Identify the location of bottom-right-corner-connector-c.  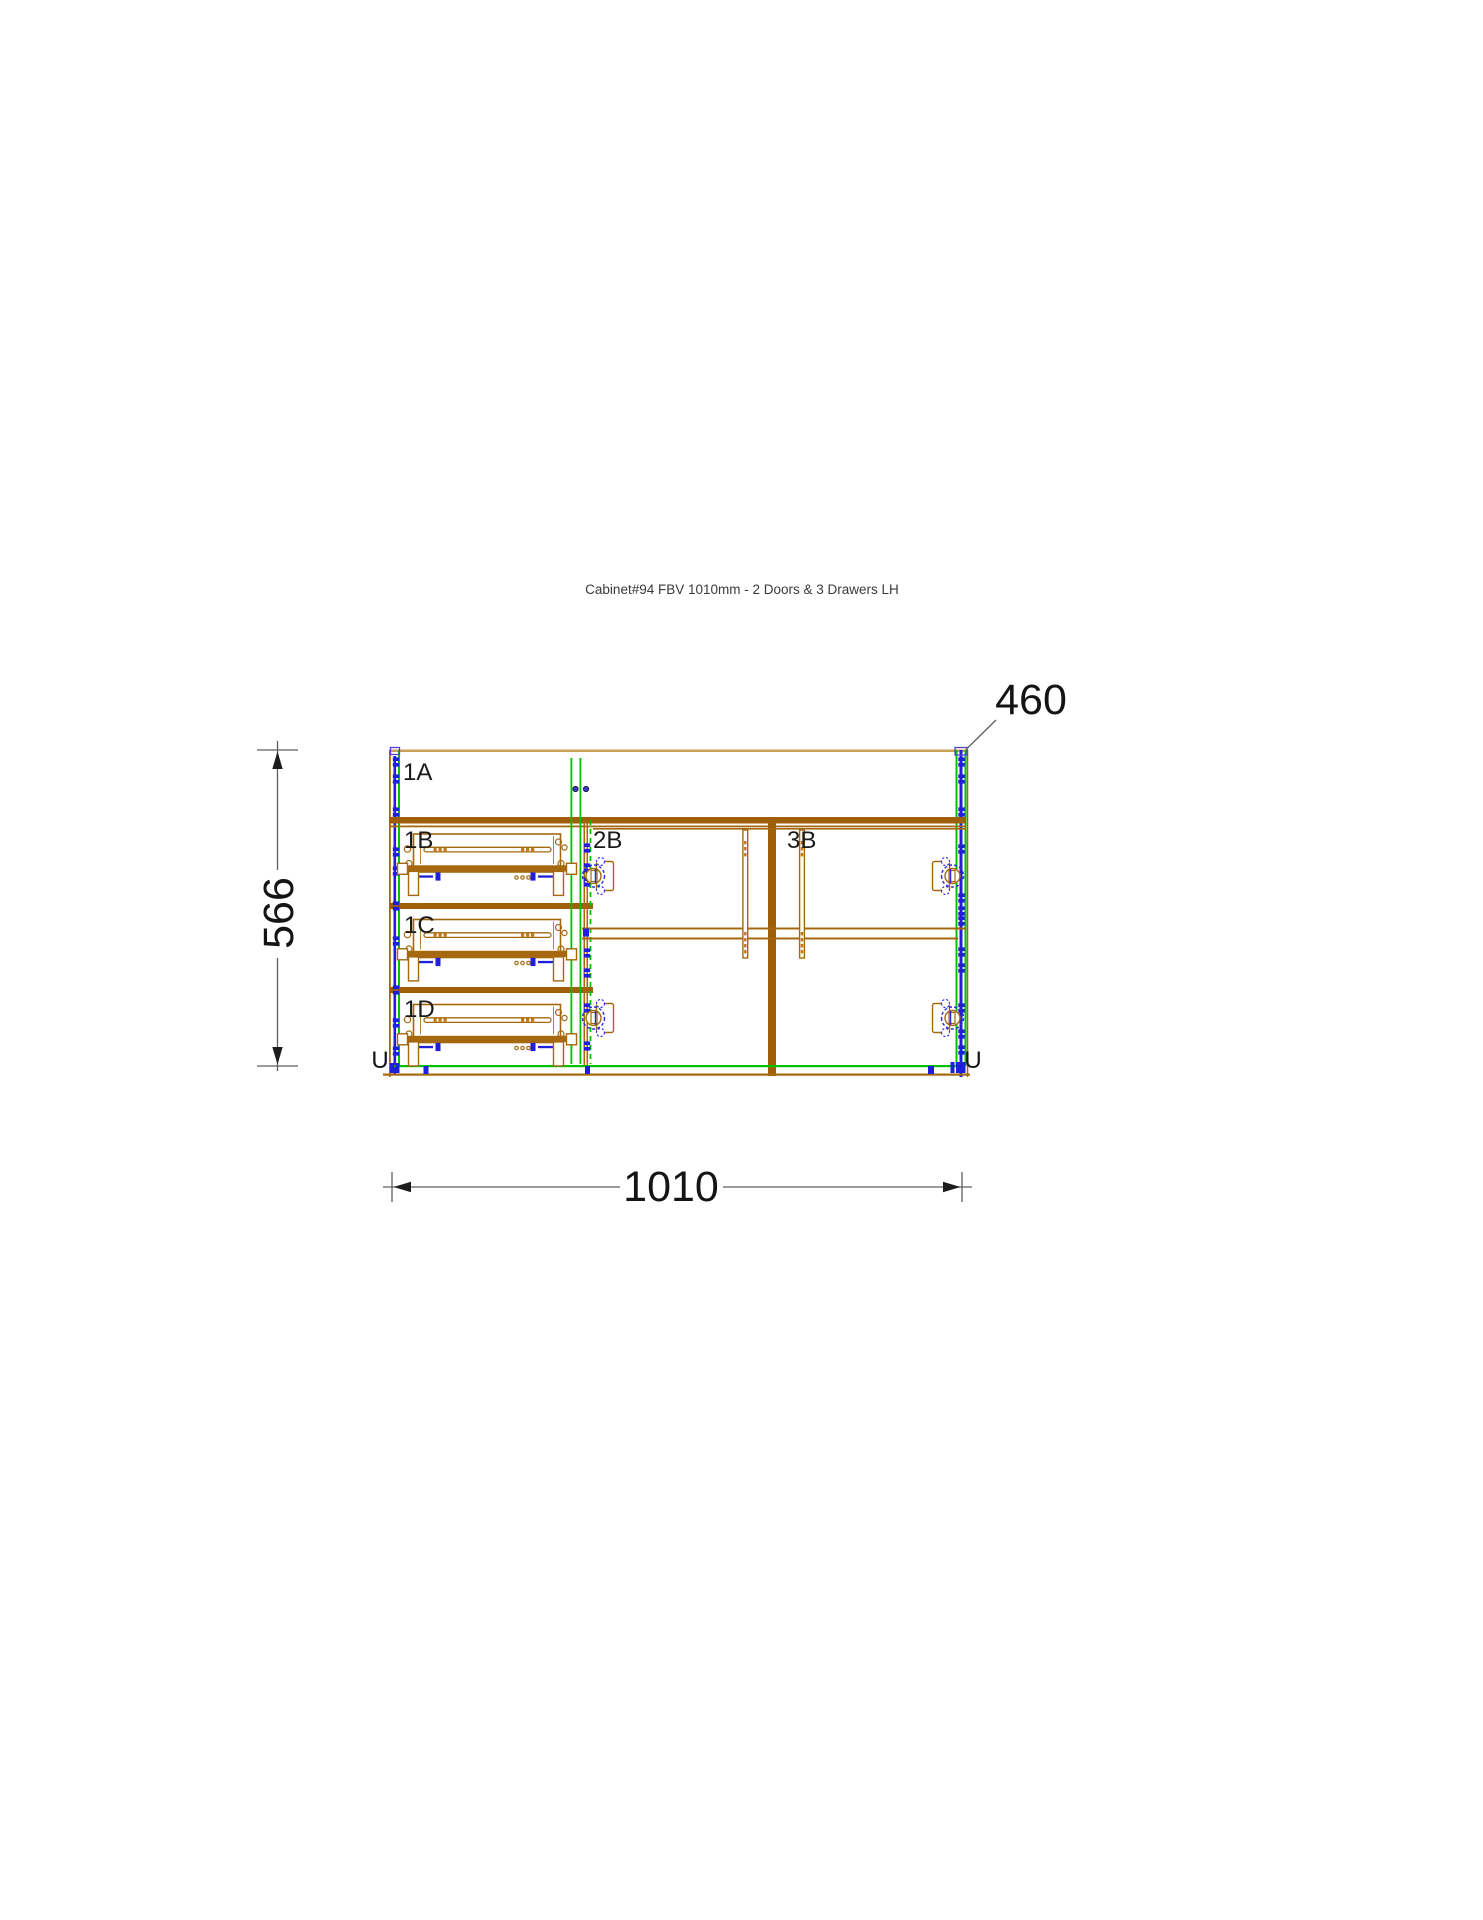
(963, 1067).